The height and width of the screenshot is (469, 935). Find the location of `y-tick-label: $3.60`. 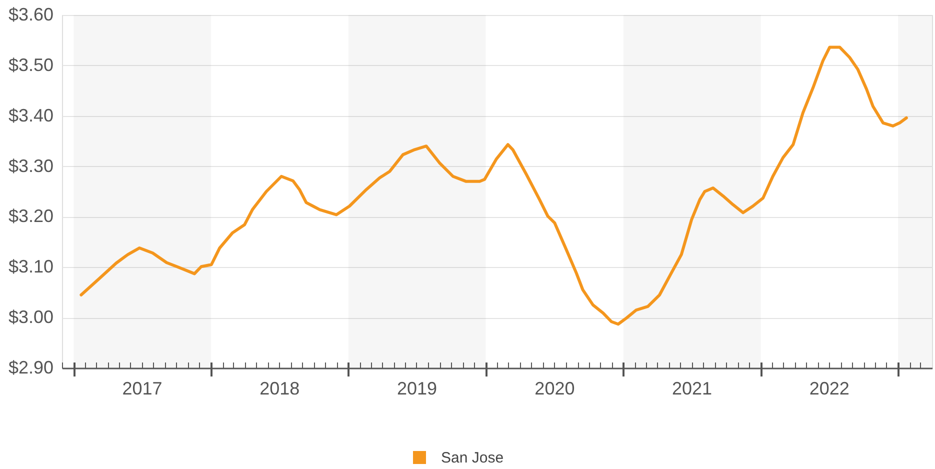

y-tick-label: $3.60 is located at coordinates (31, 14).